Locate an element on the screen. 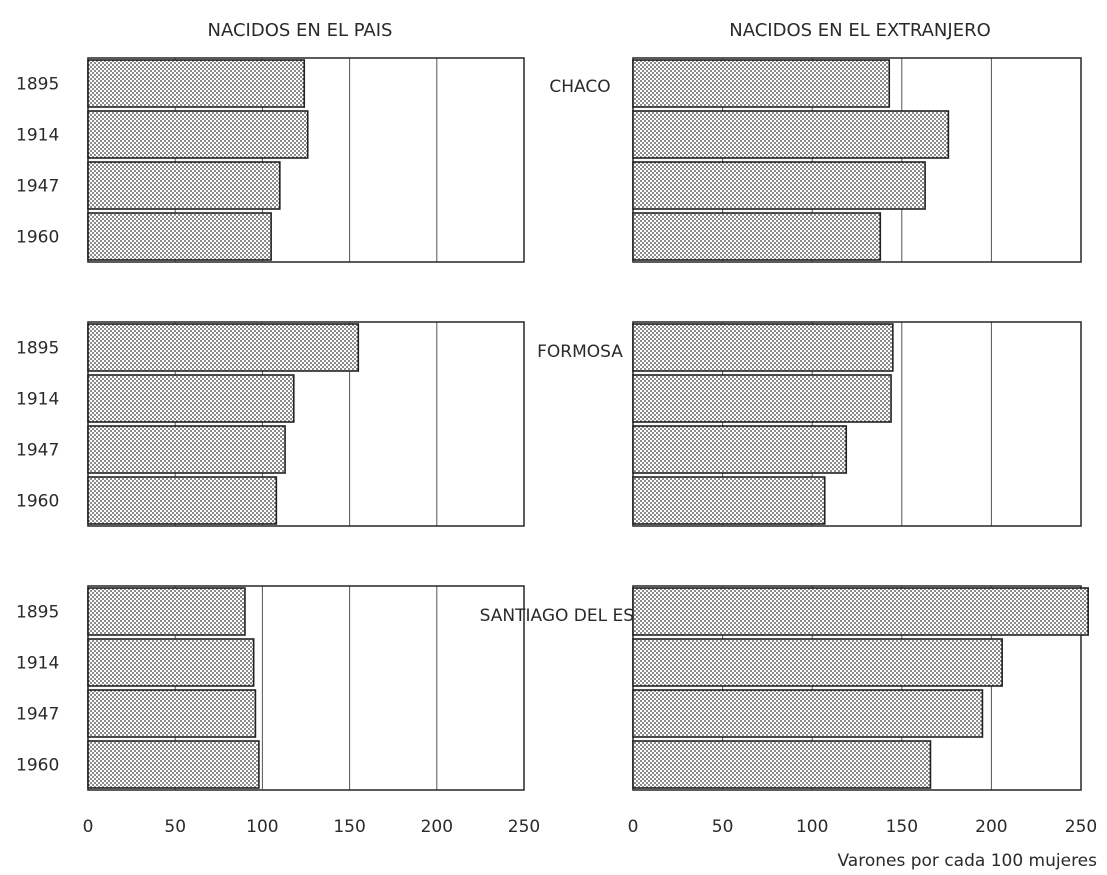 This screenshot has height=875, width=1107. province-label-formosa: FORMOSA is located at coordinates (580, 352).